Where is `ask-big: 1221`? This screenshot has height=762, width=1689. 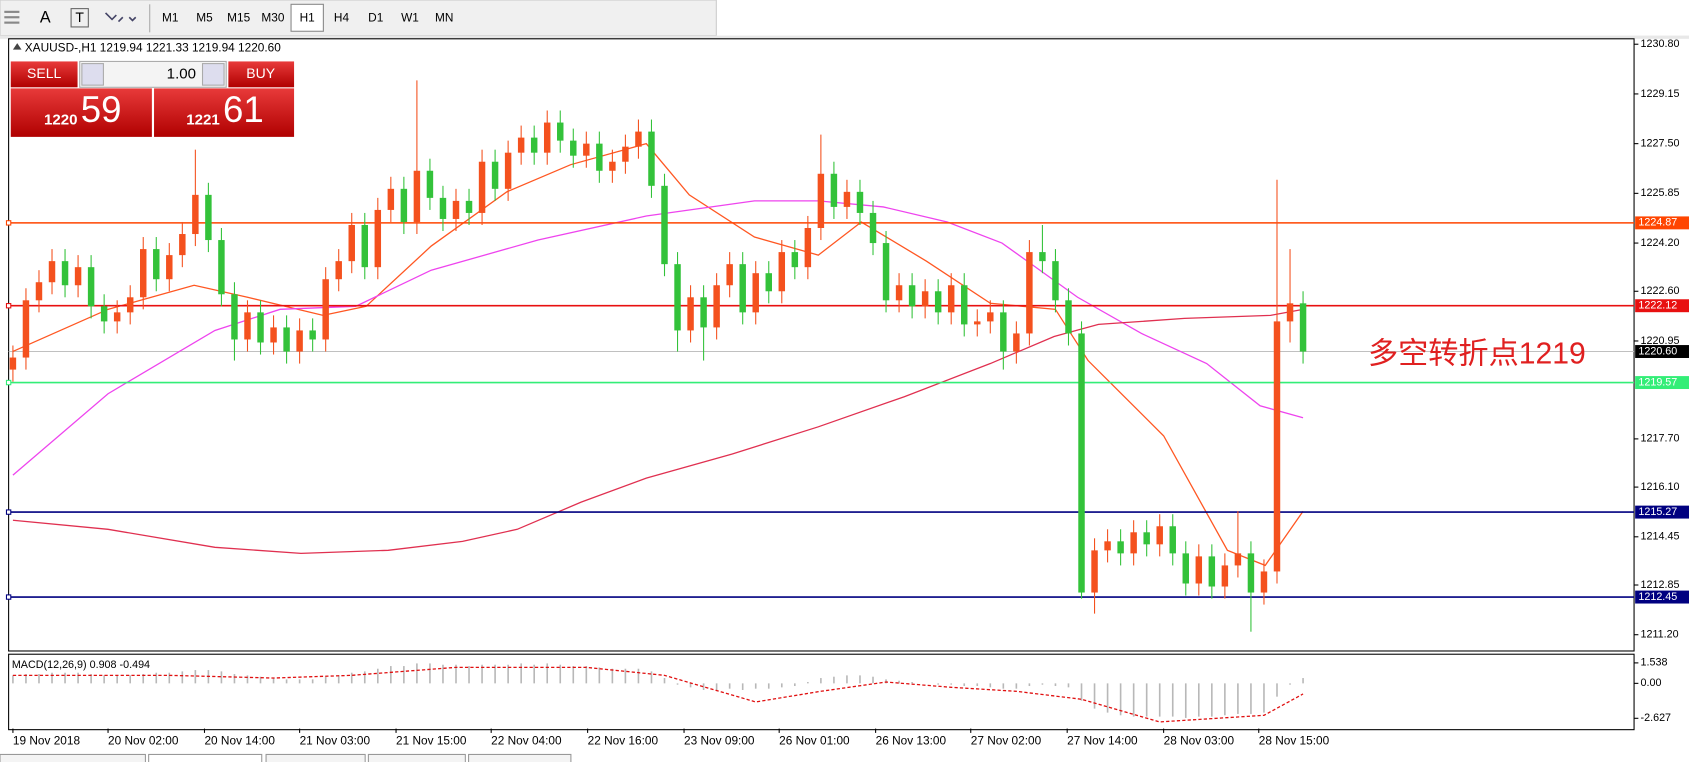
ask-big: 1221 is located at coordinates (203, 120).